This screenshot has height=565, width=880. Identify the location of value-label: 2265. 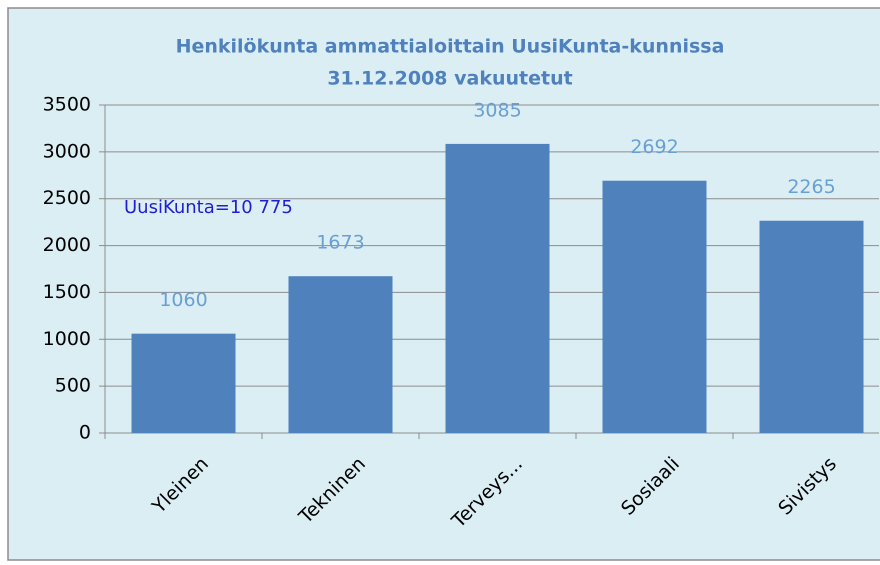
(811, 187).